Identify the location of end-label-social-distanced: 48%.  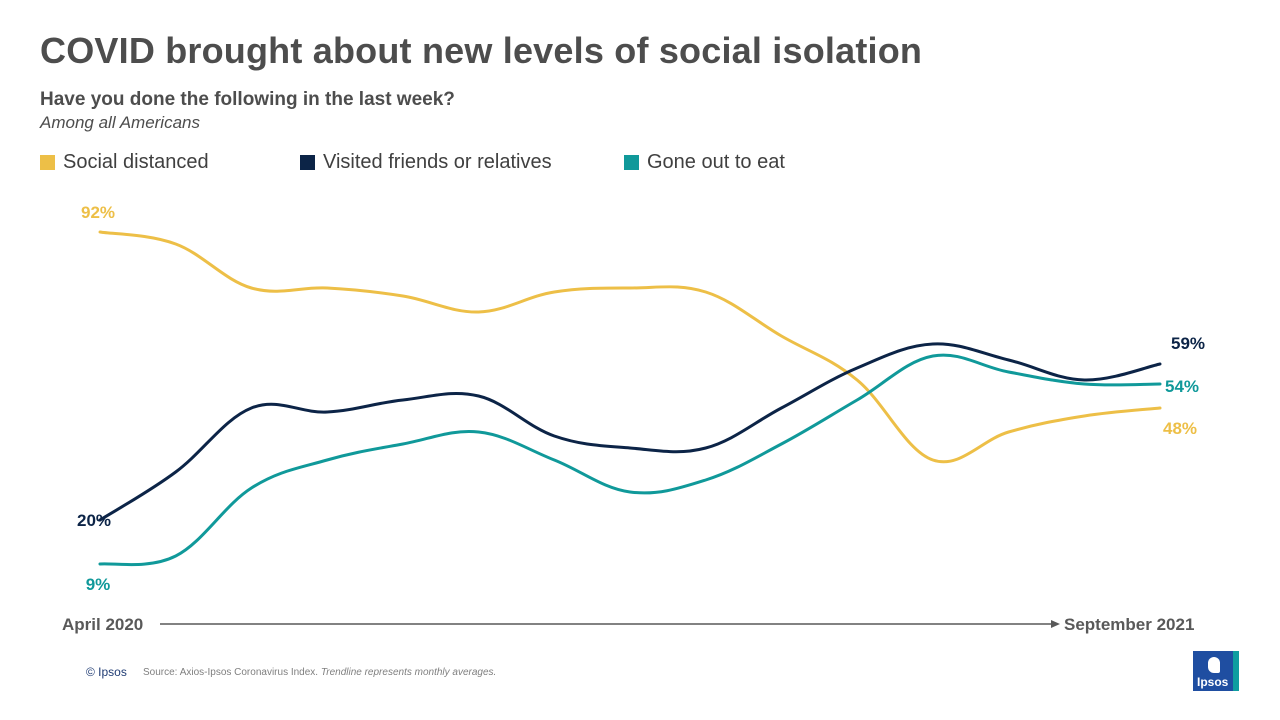
(1180, 428).